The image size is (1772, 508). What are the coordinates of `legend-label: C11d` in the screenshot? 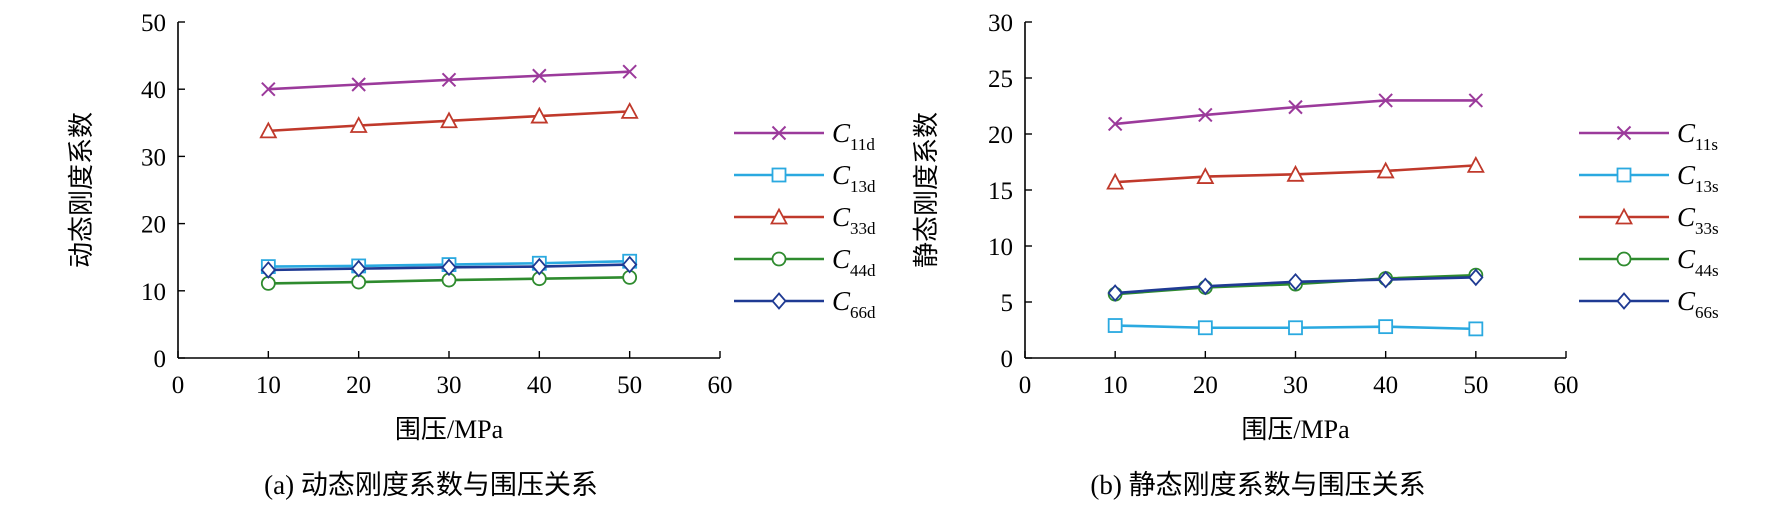 It's located at (853, 136).